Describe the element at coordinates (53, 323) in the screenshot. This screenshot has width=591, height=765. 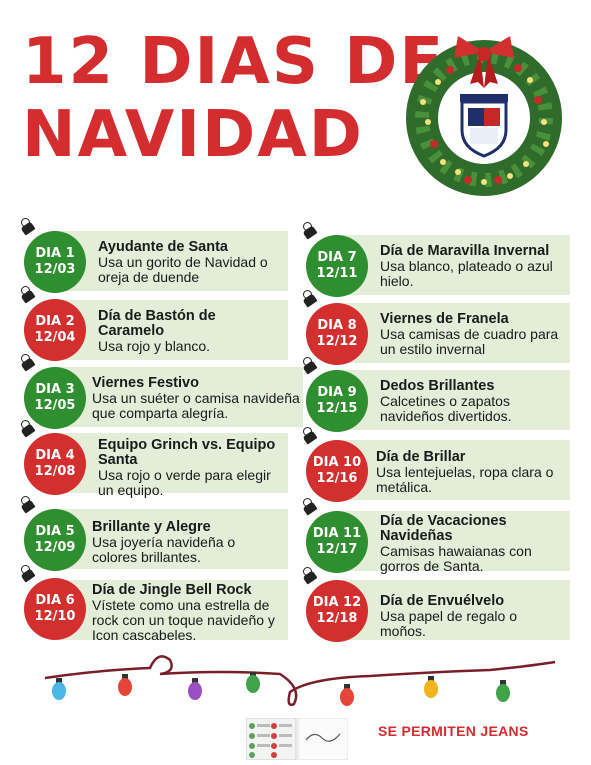
I see `day-badge-2: DIA 2 12/04` at that location.